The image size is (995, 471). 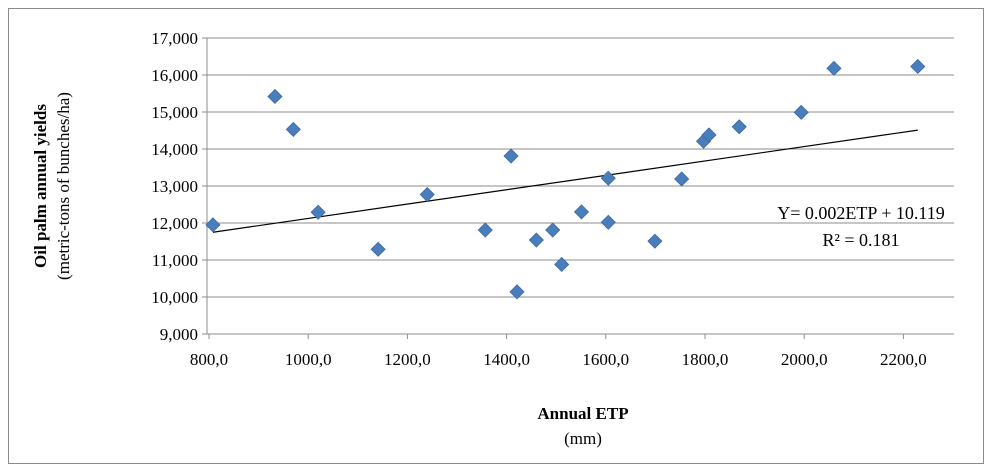 I want to click on x-tick-label: 2200,0, so click(x=903, y=359).